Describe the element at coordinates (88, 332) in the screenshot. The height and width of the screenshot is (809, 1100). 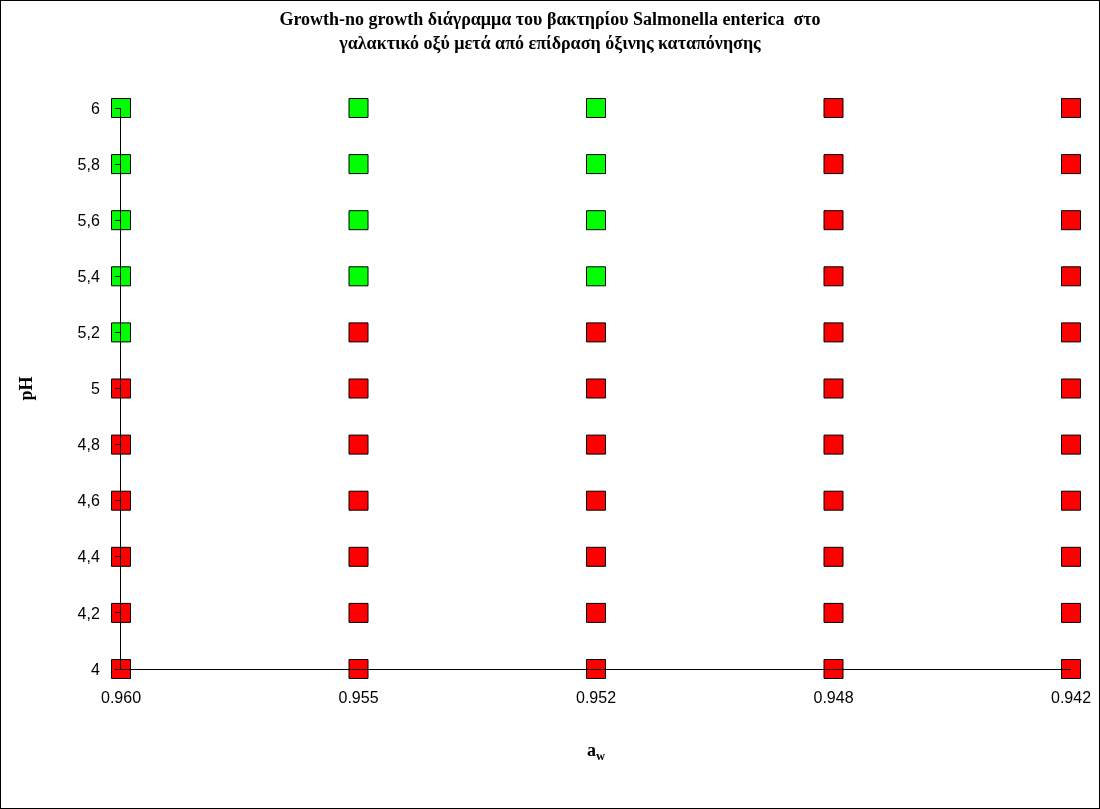
I see `y-tick-label: 5,2` at that location.